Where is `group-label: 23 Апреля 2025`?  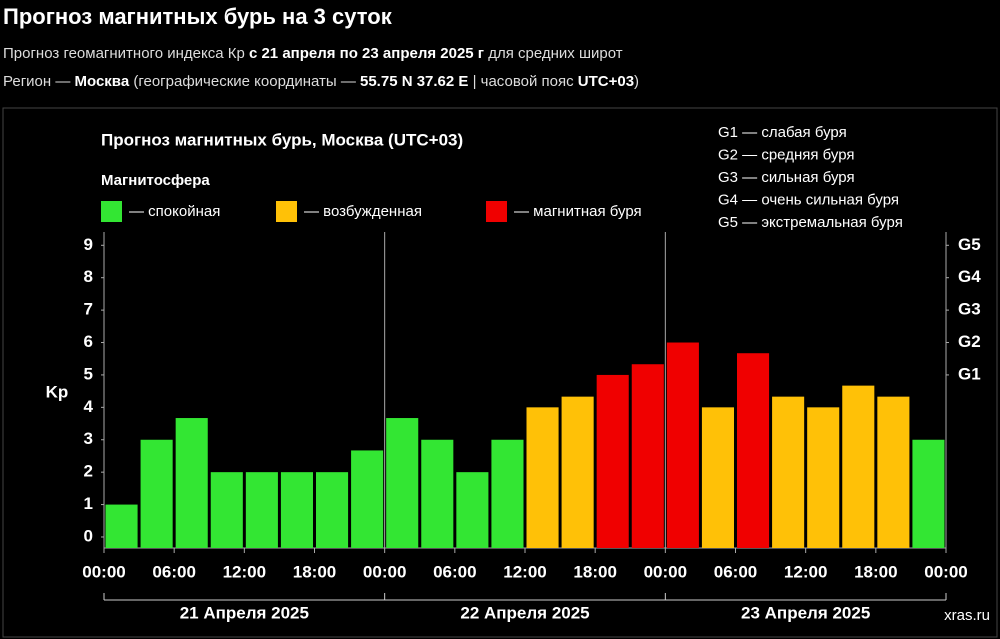
group-label: 23 Апреля 2025 is located at coordinates (805, 612).